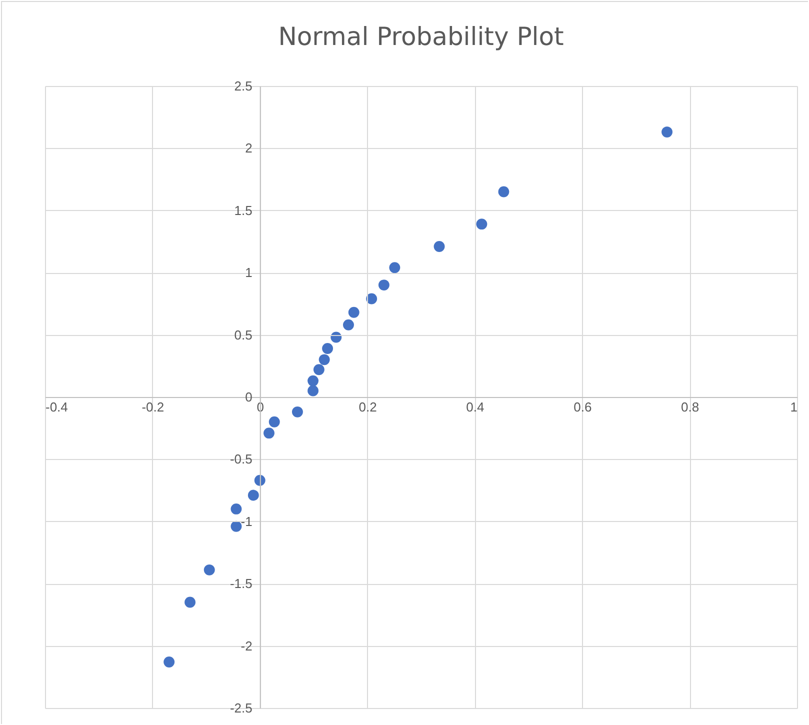 Image resolution: width=809 pixels, height=725 pixels. I want to click on y-tick-label: 0.5, so click(243, 334).